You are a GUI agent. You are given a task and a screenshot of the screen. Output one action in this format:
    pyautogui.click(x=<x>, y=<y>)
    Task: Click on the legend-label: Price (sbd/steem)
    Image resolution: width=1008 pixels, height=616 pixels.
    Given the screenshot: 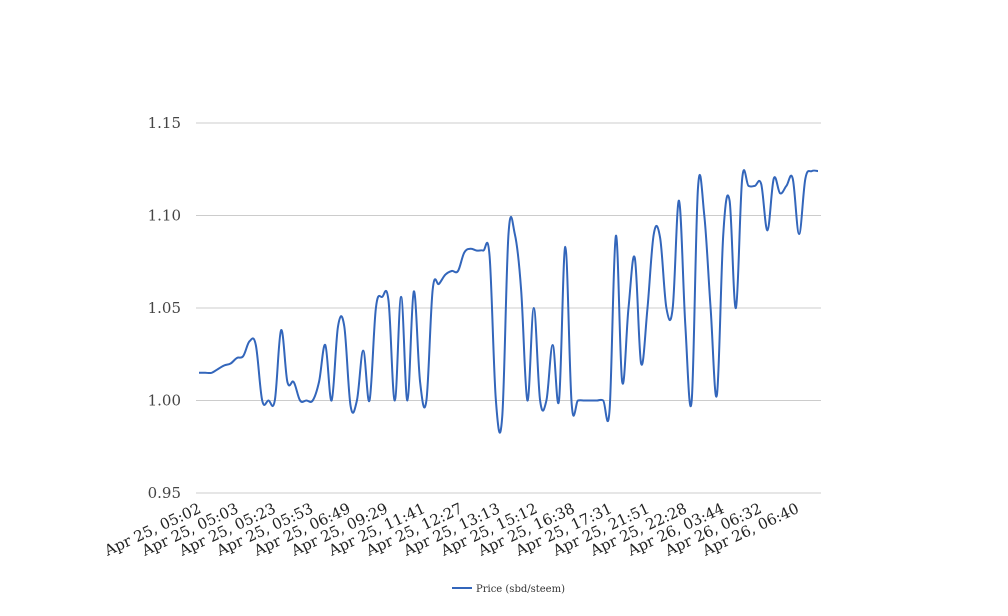 What is the action you would take?
    pyautogui.click(x=520, y=589)
    